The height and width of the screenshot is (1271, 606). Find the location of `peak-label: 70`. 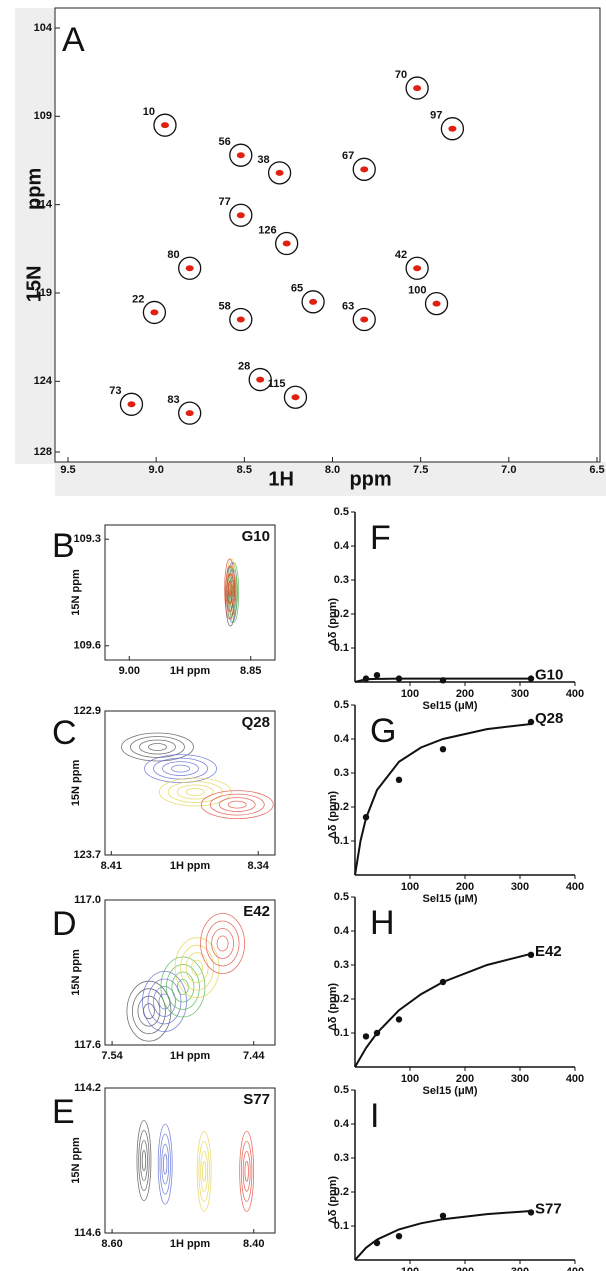

peak-label: 70 is located at coordinates (401, 75).